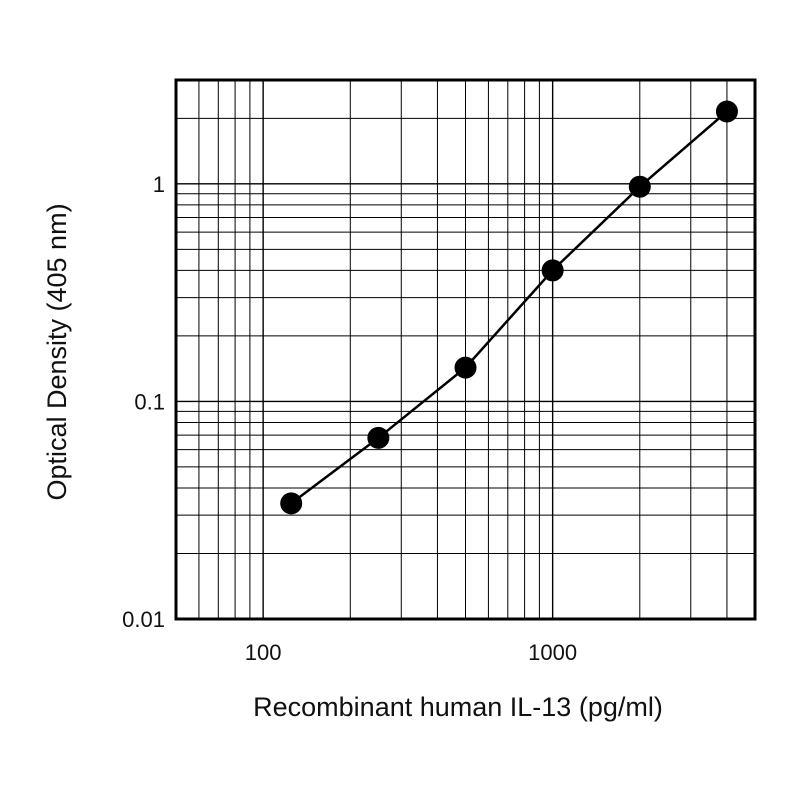 This screenshot has width=800, height=800. What do you see at coordinates (149, 401) in the screenshot?
I see `y-tick-label: 0.1` at bounding box center [149, 401].